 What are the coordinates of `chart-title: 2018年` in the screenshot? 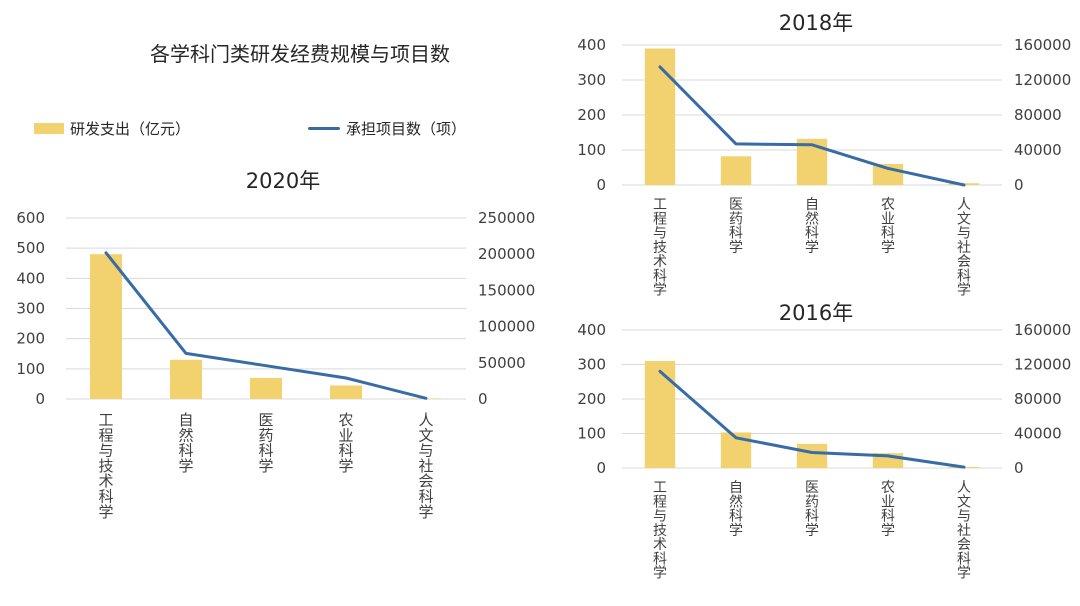 It's located at (816, 23).